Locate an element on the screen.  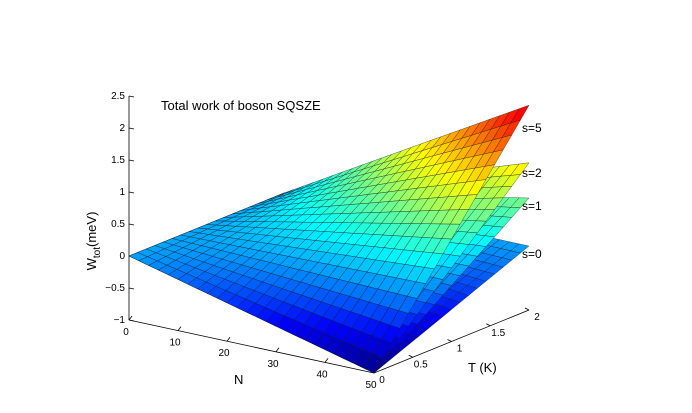
chart-title: Total work of boson SQSZE is located at coordinates (241, 105).